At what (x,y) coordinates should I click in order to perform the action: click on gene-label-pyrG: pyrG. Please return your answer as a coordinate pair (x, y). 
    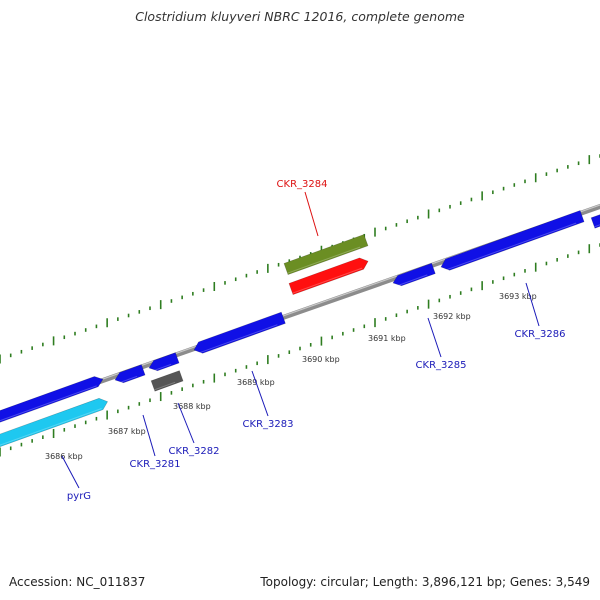
    Looking at the image, I should click on (79, 496).